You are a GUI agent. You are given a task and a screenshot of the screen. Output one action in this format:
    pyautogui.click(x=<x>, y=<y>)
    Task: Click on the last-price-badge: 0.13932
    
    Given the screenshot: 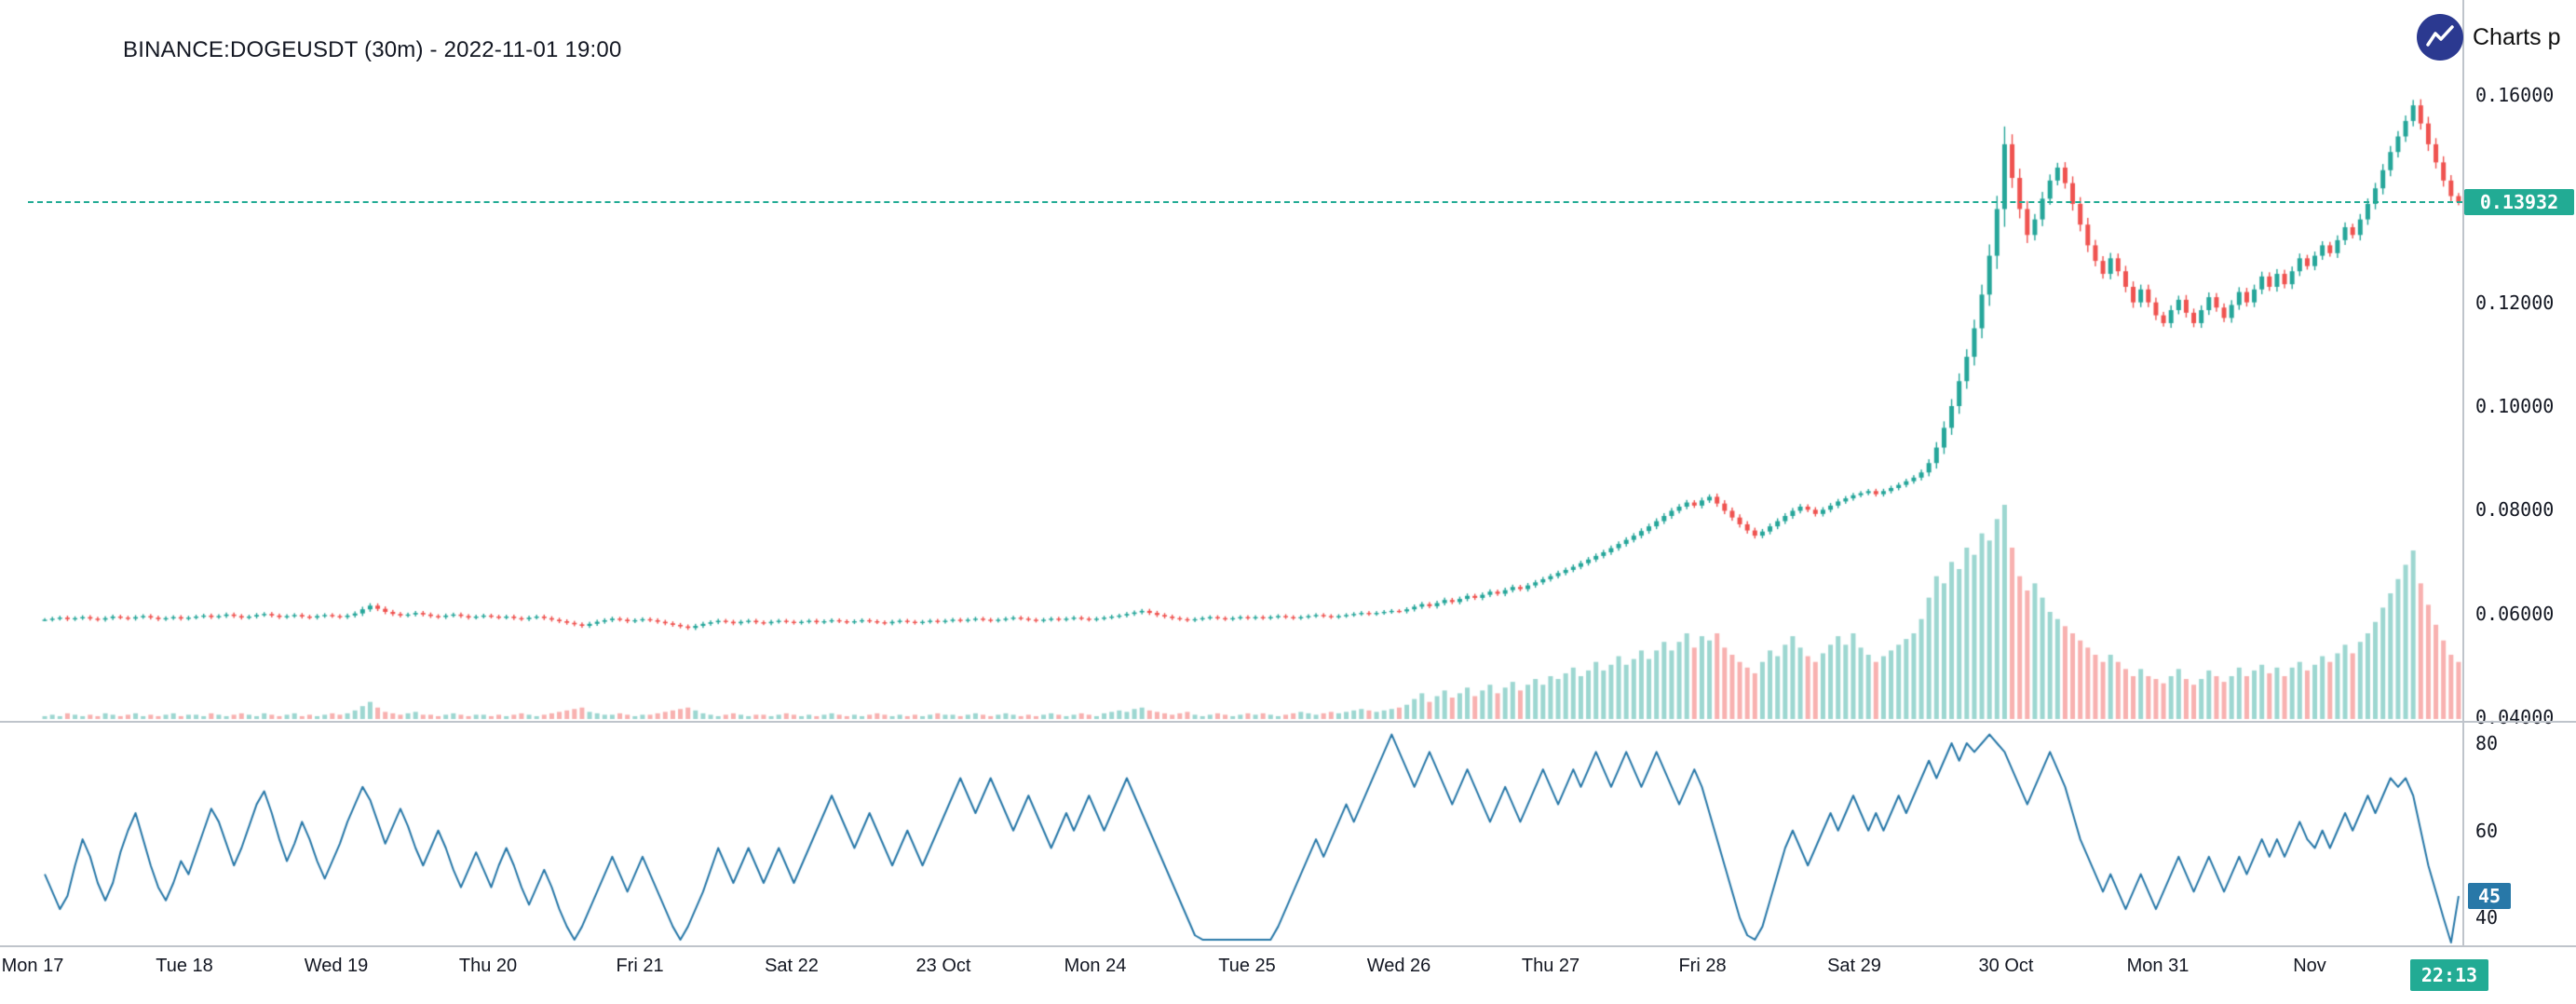 What is the action you would take?
    pyautogui.click(x=2519, y=202)
    